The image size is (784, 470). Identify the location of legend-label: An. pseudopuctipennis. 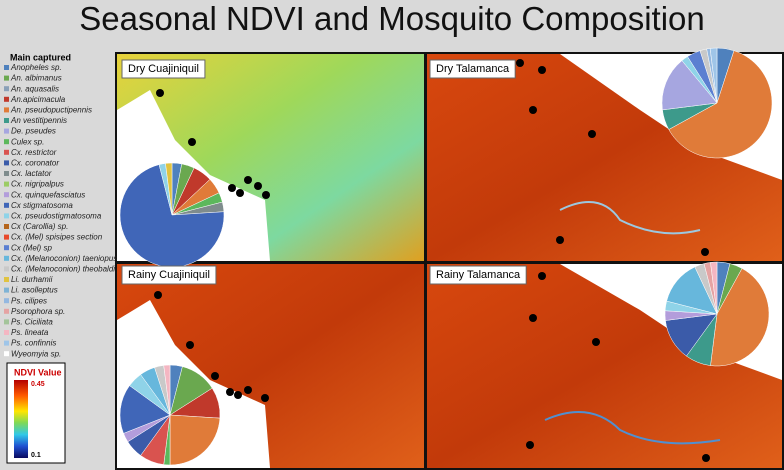
(51, 110).